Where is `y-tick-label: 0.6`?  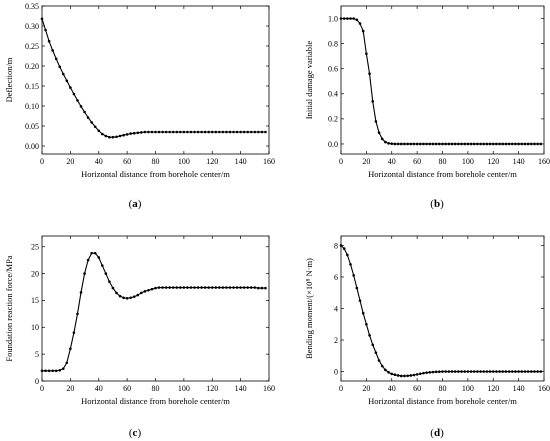
y-tick-label: 0.6 is located at coordinates (333, 69).